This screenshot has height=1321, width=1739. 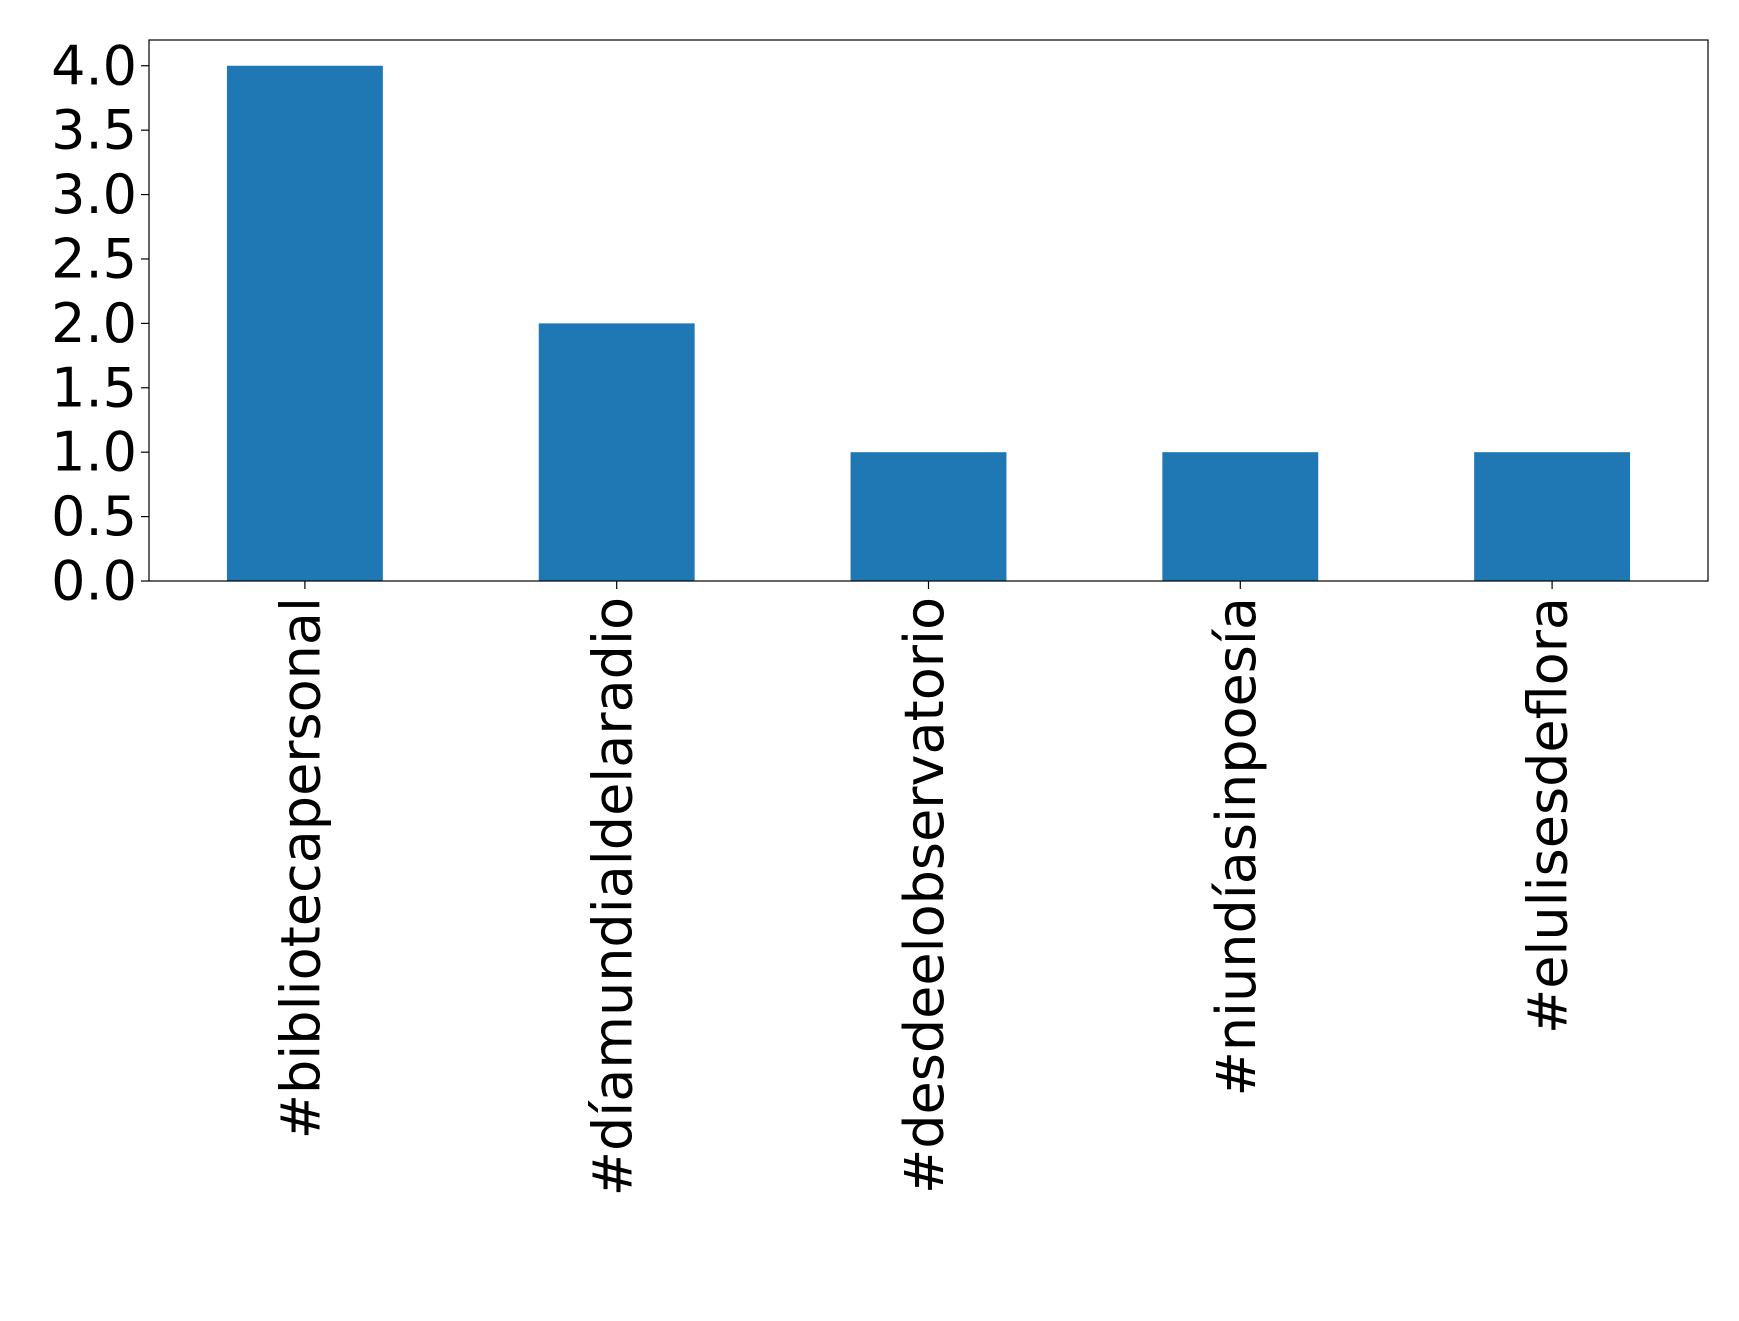 I want to click on x-tick-label: #niundíasinpoesía, so click(x=1236, y=846).